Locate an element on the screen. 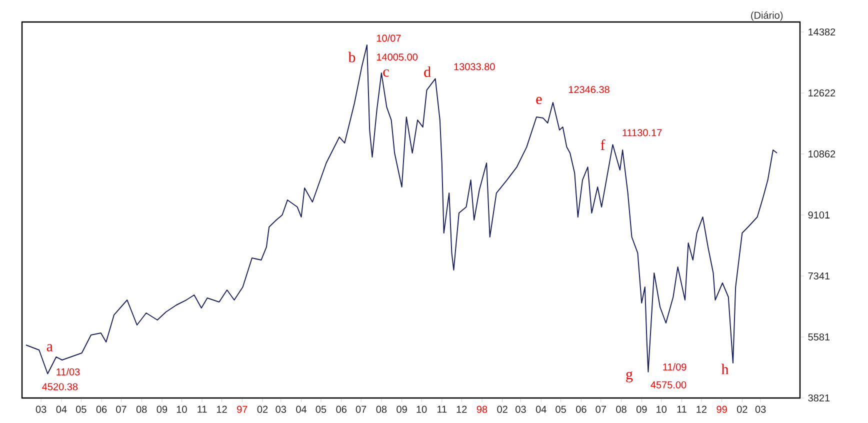 The image size is (868, 423). y-tick-label: 14382 is located at coordinates (822, 32).